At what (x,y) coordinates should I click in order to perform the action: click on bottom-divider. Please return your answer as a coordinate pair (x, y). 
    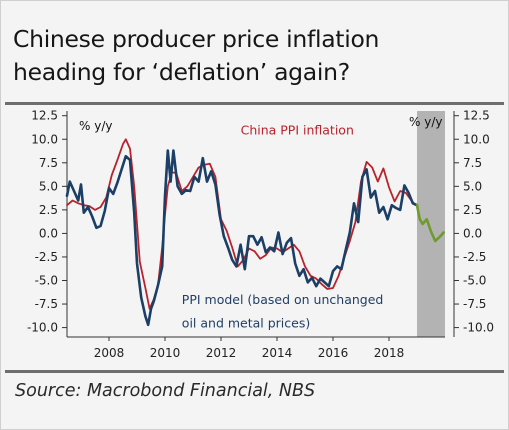
    Looking at the image, I should click on (254, 371).